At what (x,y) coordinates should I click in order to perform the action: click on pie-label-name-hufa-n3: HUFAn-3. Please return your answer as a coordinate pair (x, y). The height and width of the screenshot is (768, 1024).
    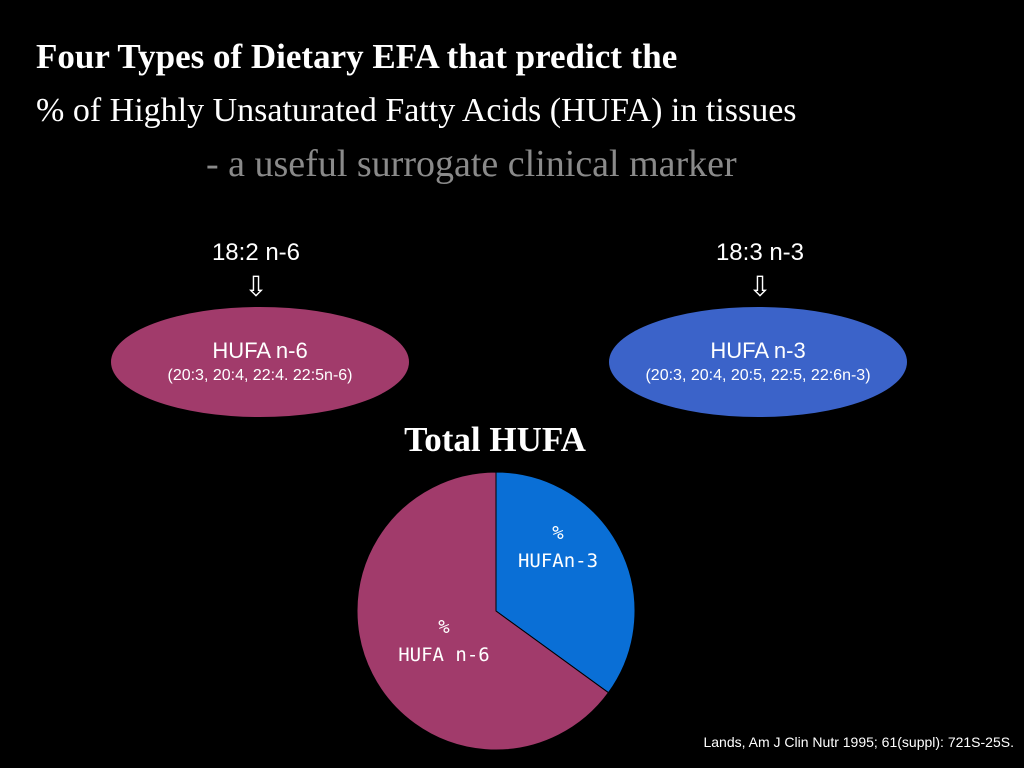
    Looking at the image, I should click on (558, 561).